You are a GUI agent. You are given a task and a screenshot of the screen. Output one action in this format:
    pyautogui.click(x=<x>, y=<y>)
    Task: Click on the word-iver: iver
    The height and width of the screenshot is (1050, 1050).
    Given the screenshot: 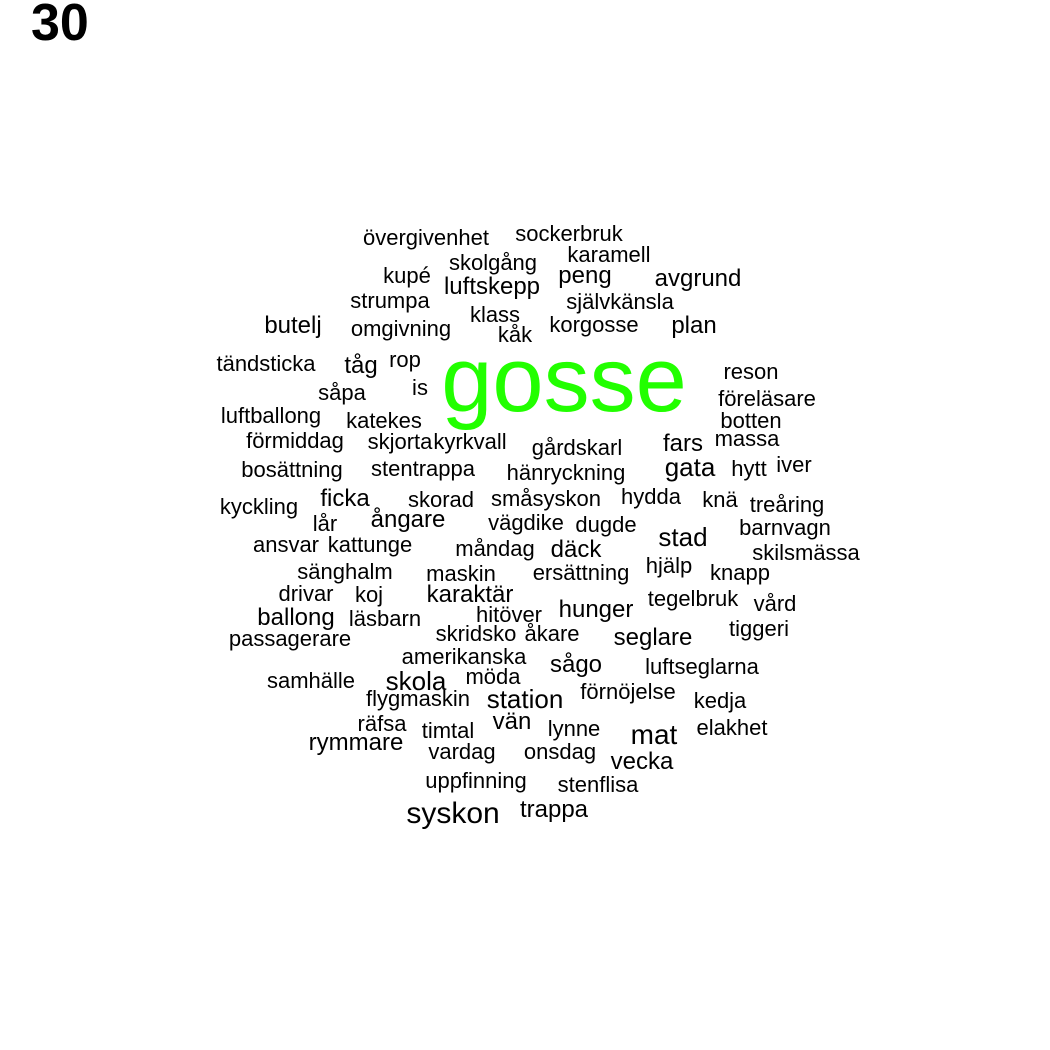 What is the action you would take?
    pyautogui.click(x=794, y=464)
    